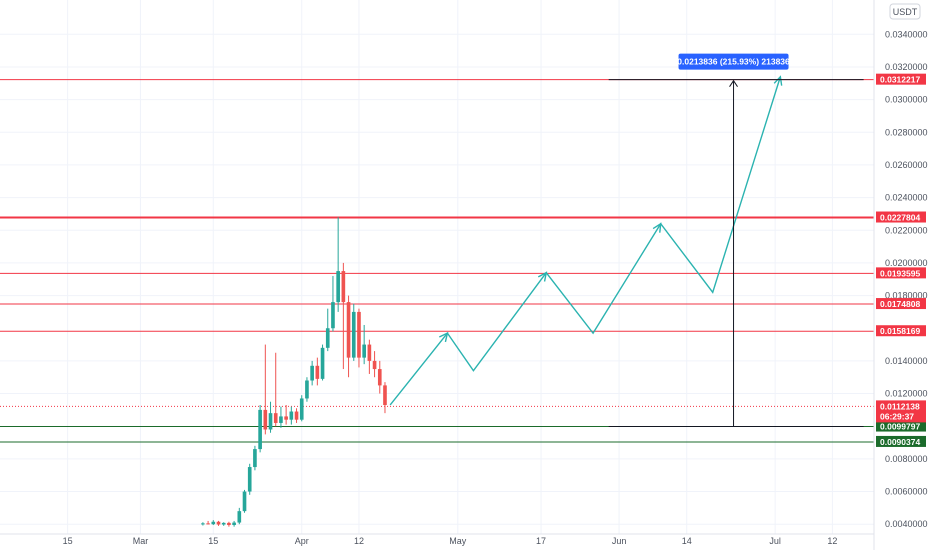  Describe the element at coordinates (906, 132) in the screenshot. I see `price-tick-label: 0.0280000` at that location.